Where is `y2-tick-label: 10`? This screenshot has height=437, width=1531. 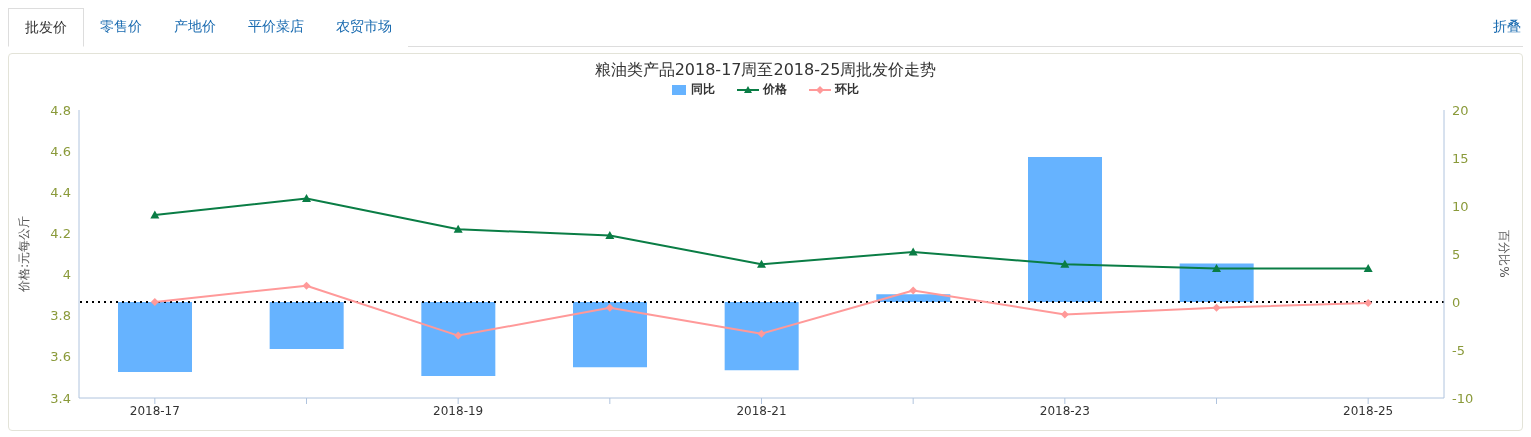 y2-tick-label: 10 is located at coordinates (1460, 206).